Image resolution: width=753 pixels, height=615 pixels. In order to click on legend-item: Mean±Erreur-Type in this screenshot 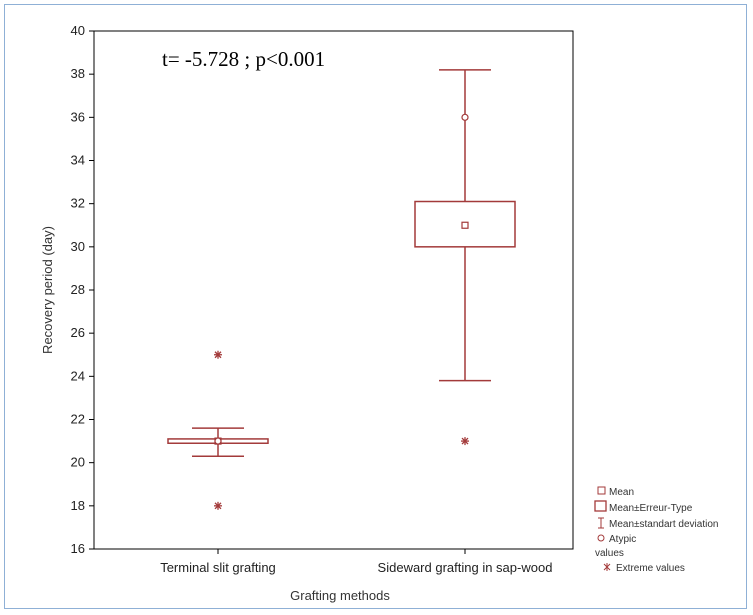, I will do `click(643, 507)`.